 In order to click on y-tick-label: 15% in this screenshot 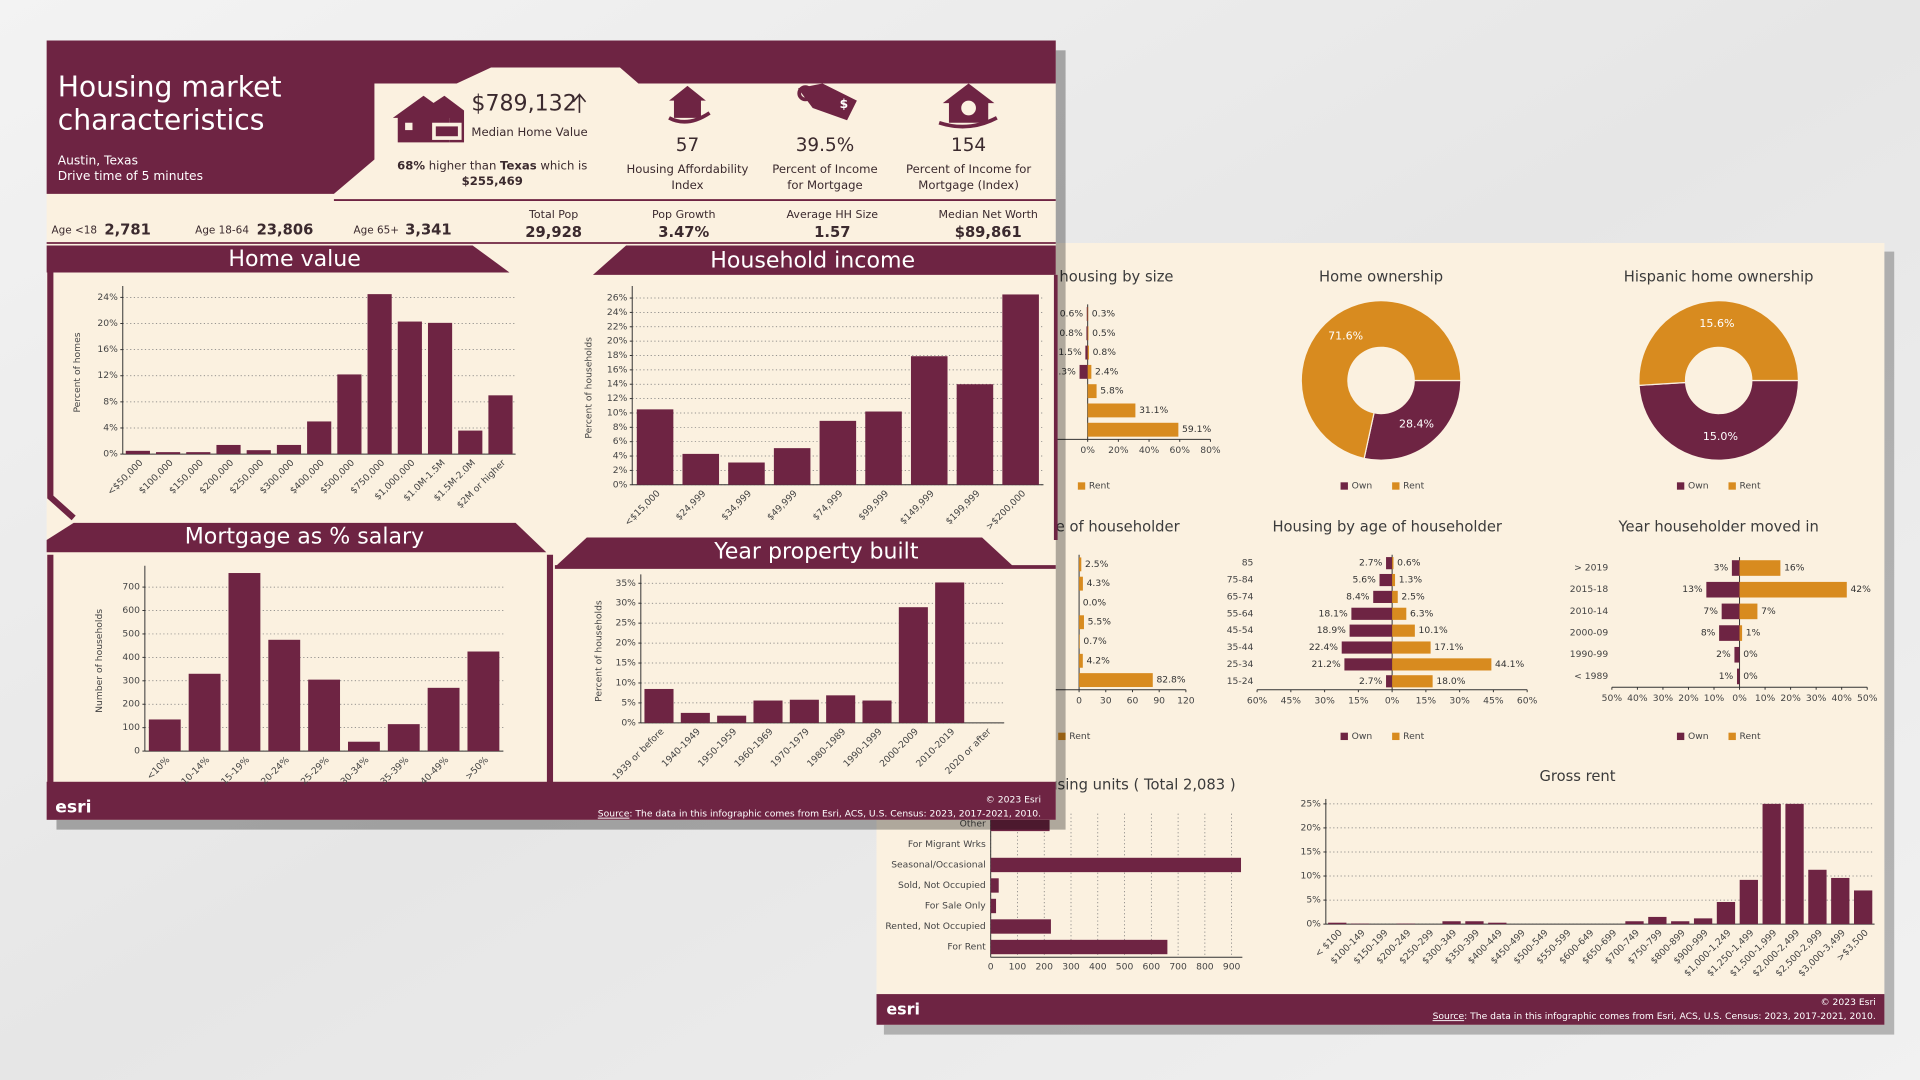, I will do `click(625, 663)`.